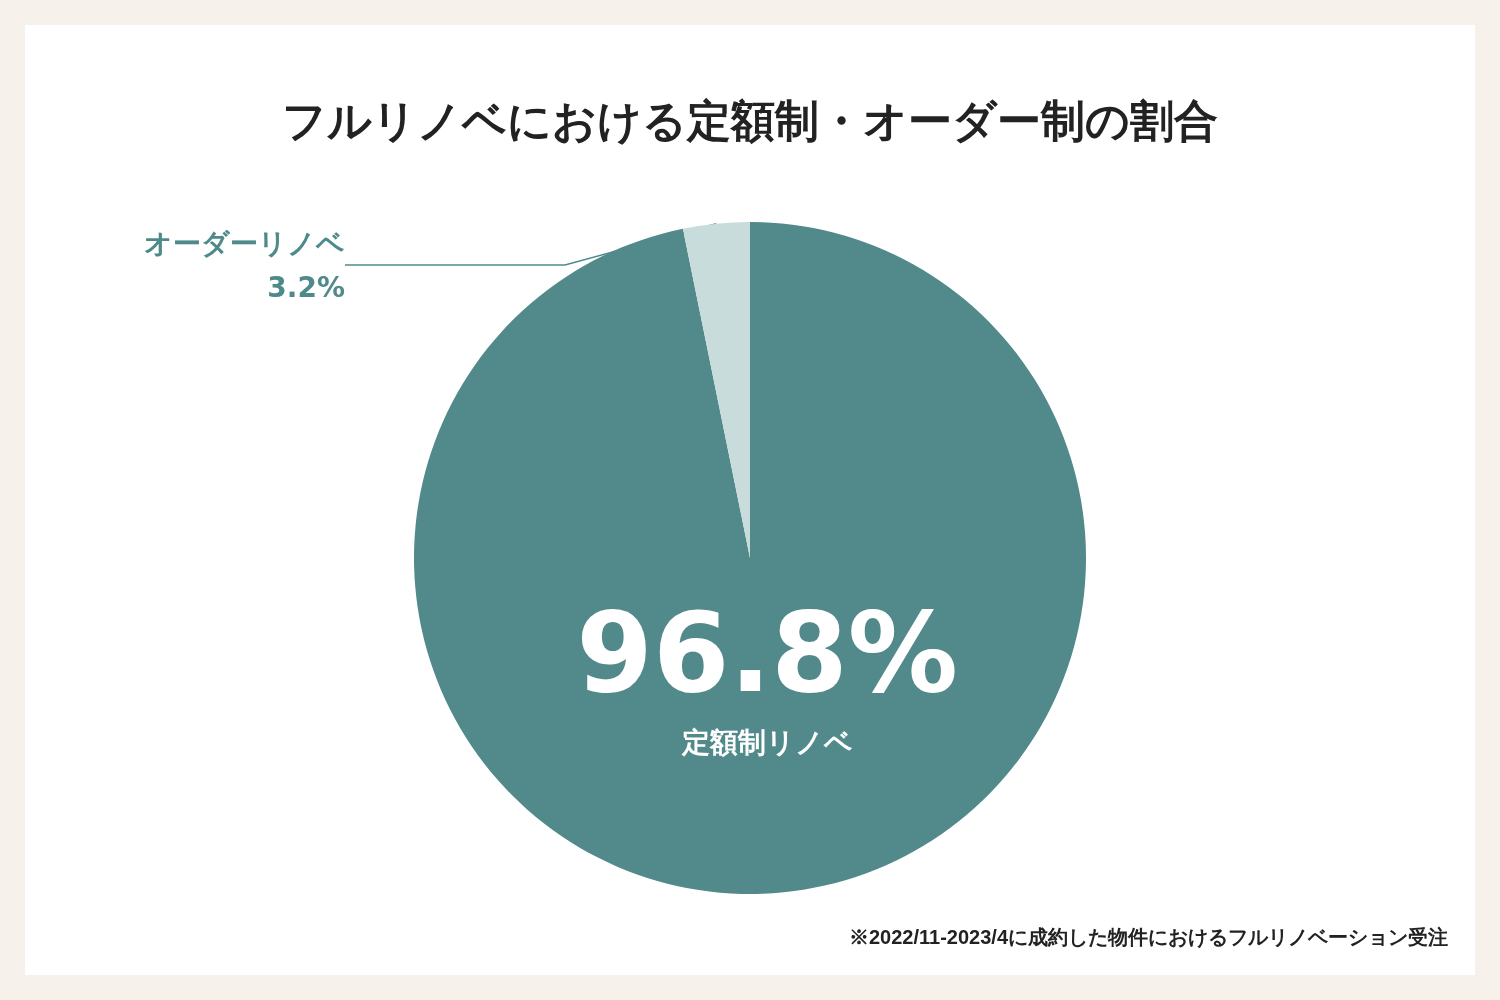 The width and height of the screenshot is (1500, 1000). What do you see at coordinates (306, 287) in the screenshot?
I see `data-label: 3.2%` at bounding box center [306, 287].